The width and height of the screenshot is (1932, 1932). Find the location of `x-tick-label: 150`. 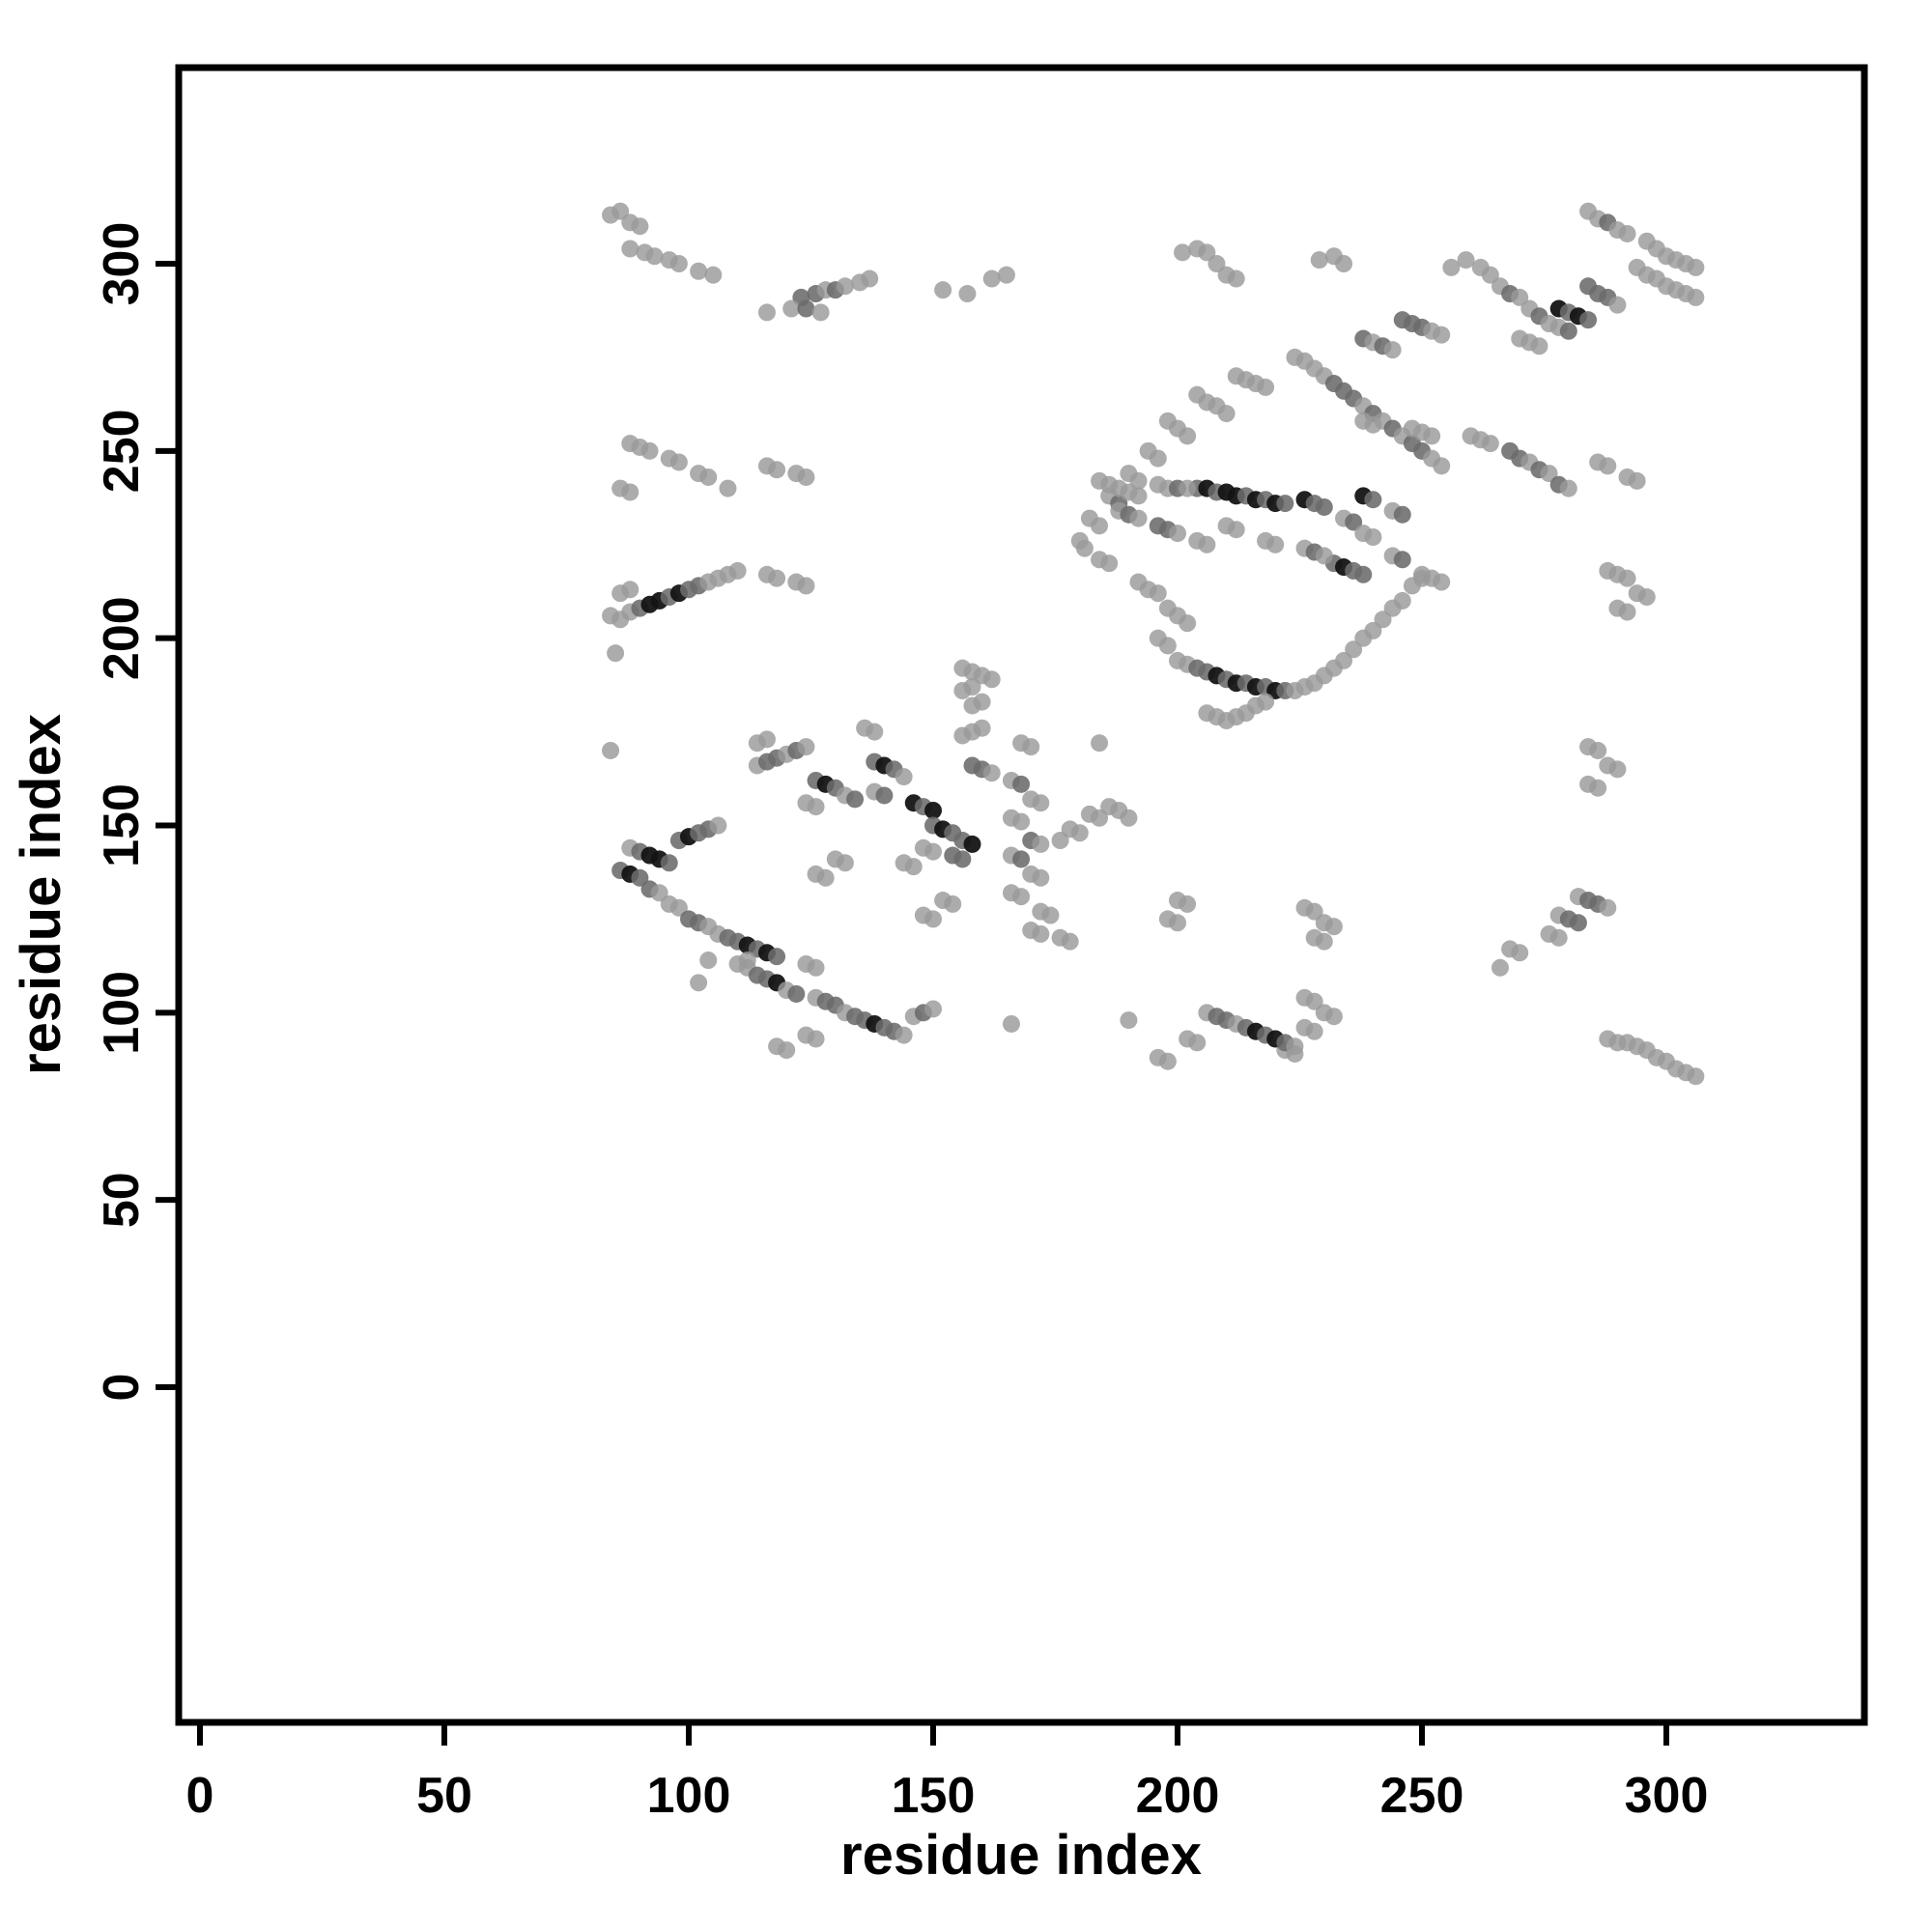

x-tick-label: 150 is located at coordinates (934, 1796).